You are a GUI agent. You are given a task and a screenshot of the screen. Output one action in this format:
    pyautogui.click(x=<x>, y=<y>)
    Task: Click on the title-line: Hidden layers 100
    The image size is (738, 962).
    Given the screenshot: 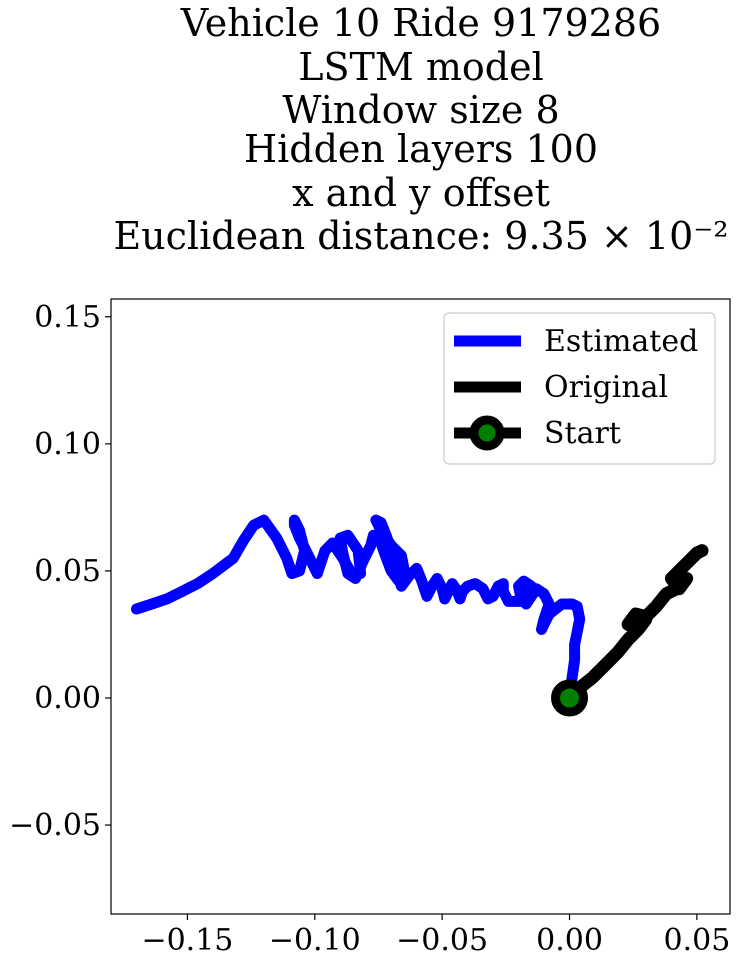 What is the action you would take?
    pyautogui.click(x=421, y=149)
    